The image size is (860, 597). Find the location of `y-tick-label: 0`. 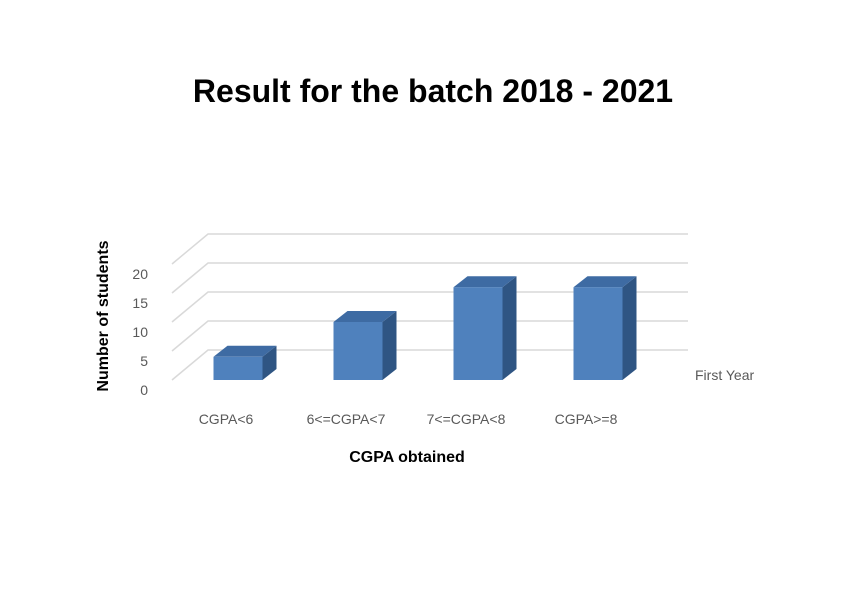

y-tick-label: 0 is located at coordinates (144, 390).